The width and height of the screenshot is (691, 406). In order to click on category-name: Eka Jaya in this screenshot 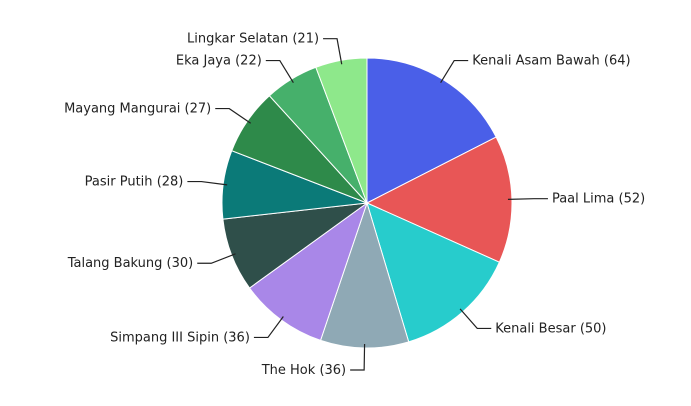, I will do `click(203, 60)`.